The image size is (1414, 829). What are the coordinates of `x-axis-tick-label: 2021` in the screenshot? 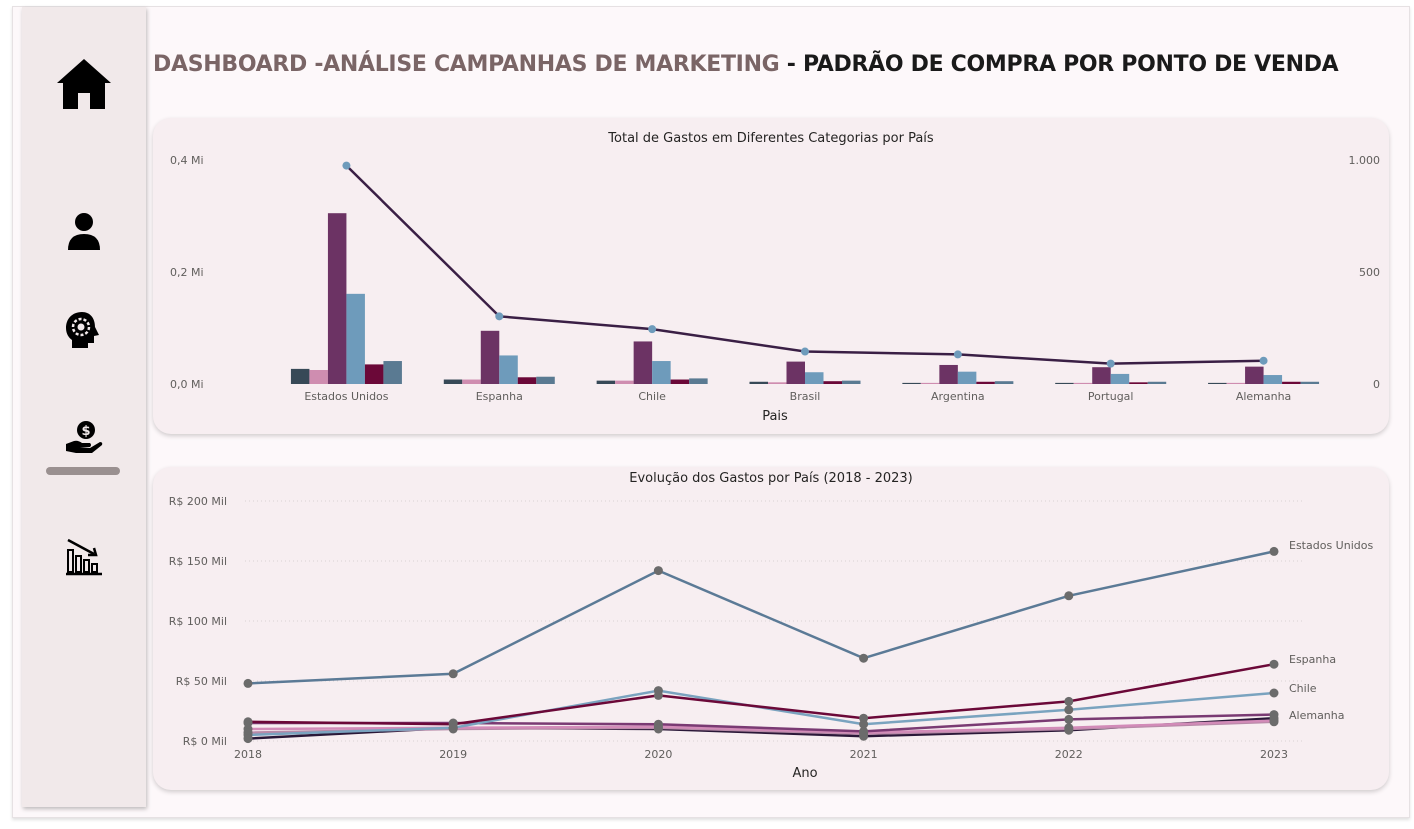 It's located at (864, 754).